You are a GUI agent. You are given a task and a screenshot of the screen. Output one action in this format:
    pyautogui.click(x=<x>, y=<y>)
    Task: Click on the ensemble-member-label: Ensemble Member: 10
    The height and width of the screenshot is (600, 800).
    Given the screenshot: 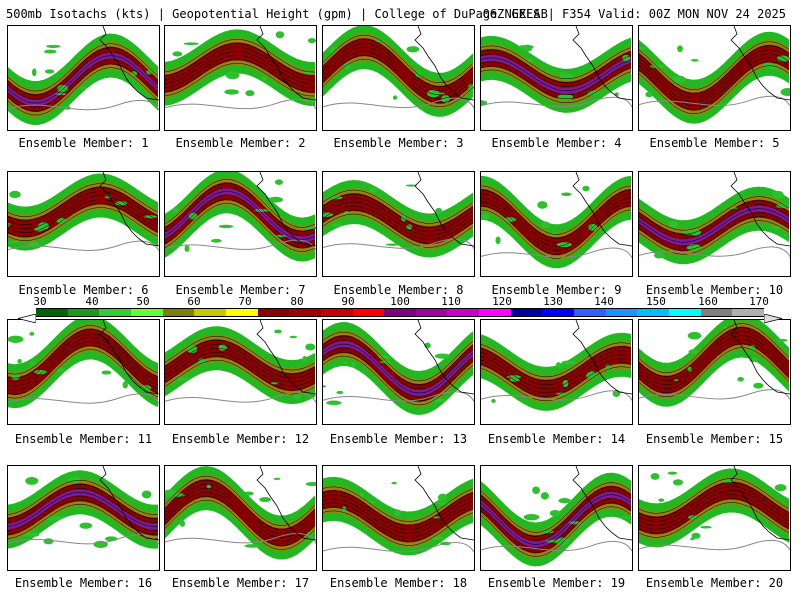 What is the action you would take?
    pyautogui.click(x=714, y=290)
    